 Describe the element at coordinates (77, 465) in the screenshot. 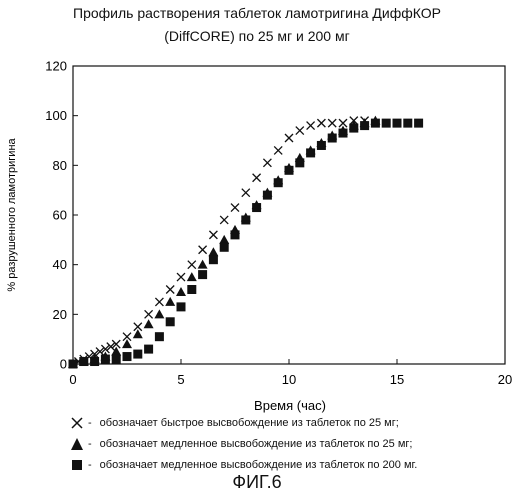

I see `square-marker-icon` at that location.